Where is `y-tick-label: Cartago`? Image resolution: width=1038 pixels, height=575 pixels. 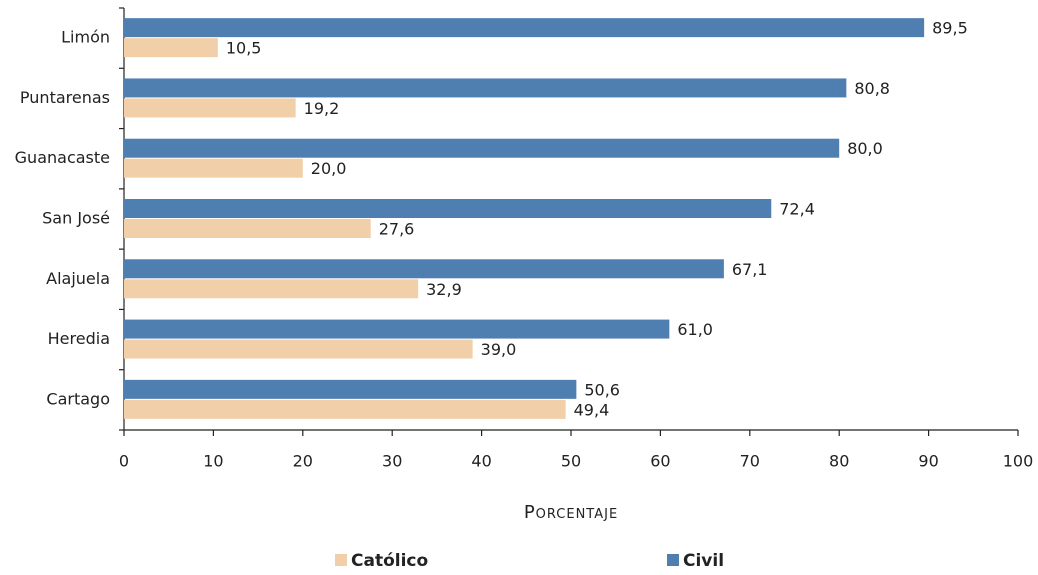
y-tick-label: Cartago is located at coordinates (78, 398).